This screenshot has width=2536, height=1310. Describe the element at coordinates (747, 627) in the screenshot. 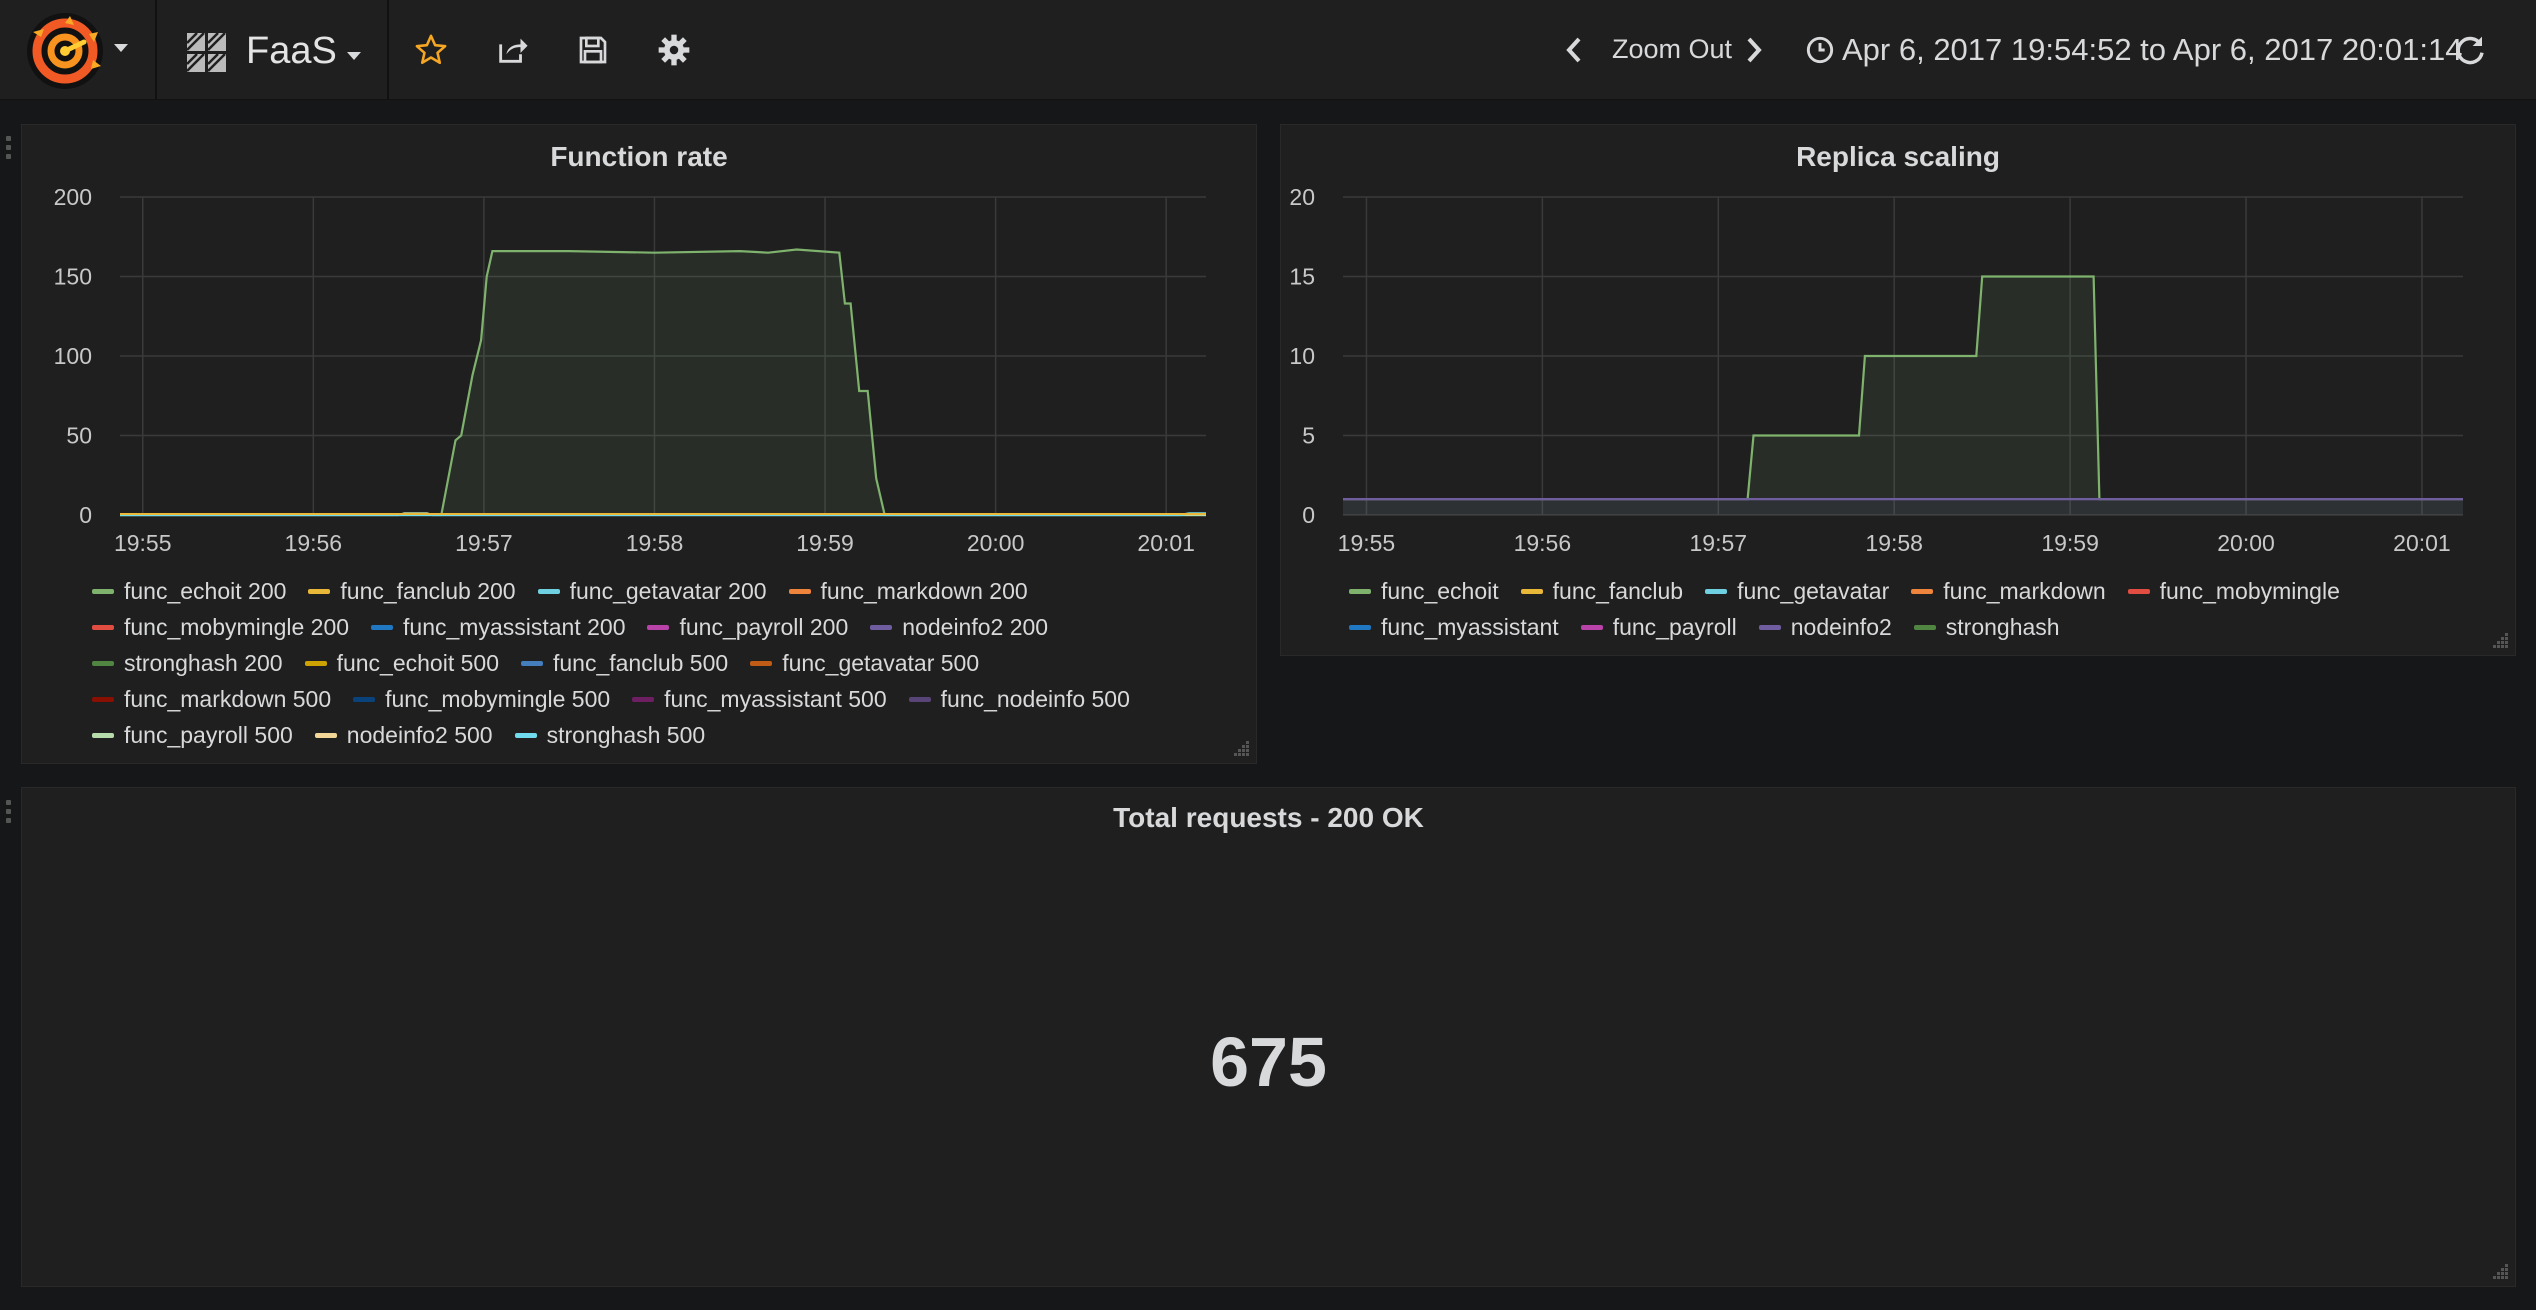

I see `legend-item: func_payroll 200` at that location.